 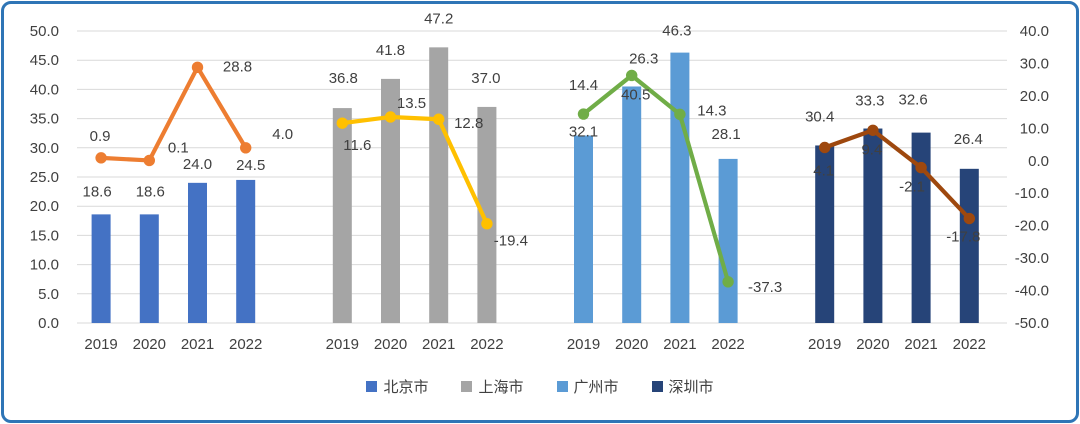 I want to click on bar-深圳市-2022, so click(x=969, y=245).